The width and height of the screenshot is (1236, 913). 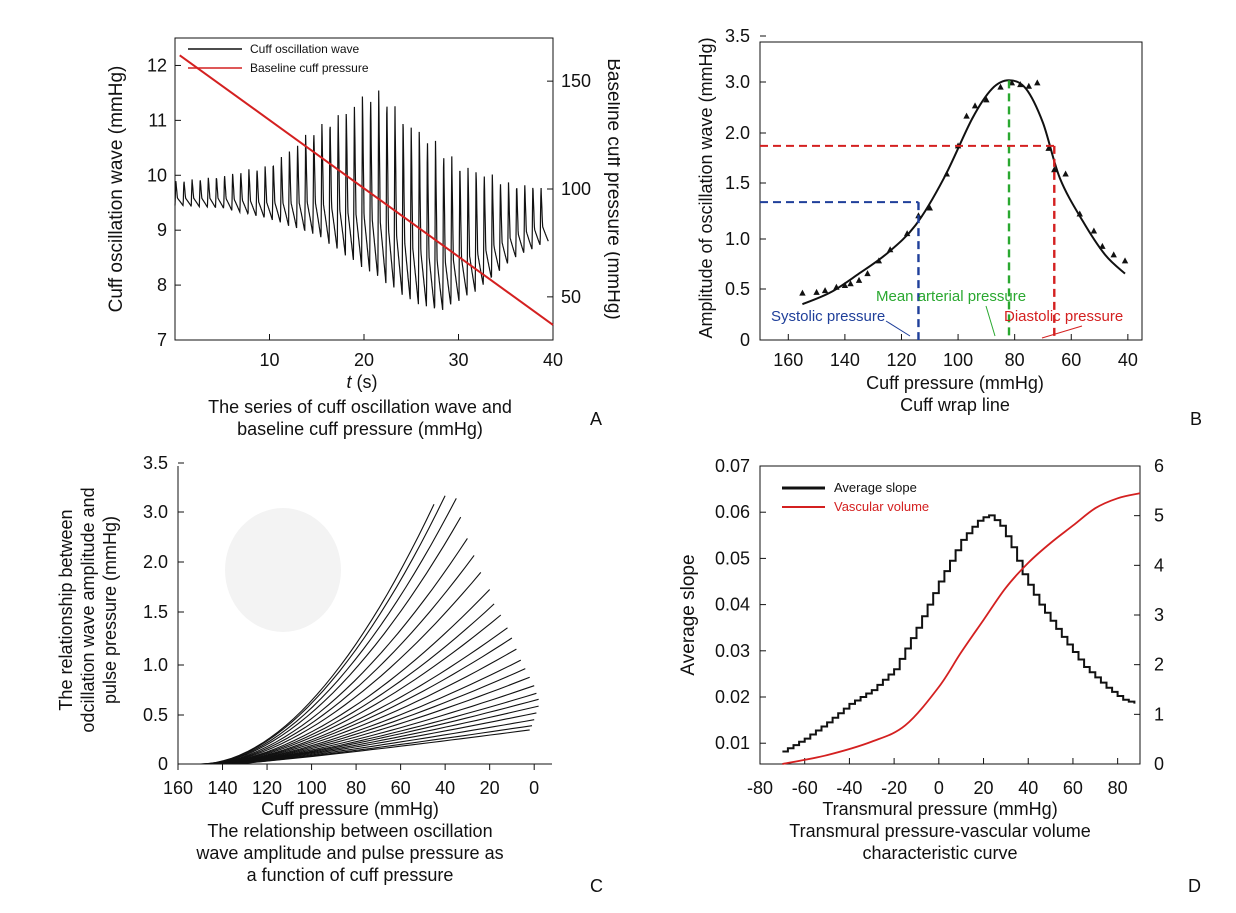 I want to click on series-vascular-volume, so click(x=961, y=628).